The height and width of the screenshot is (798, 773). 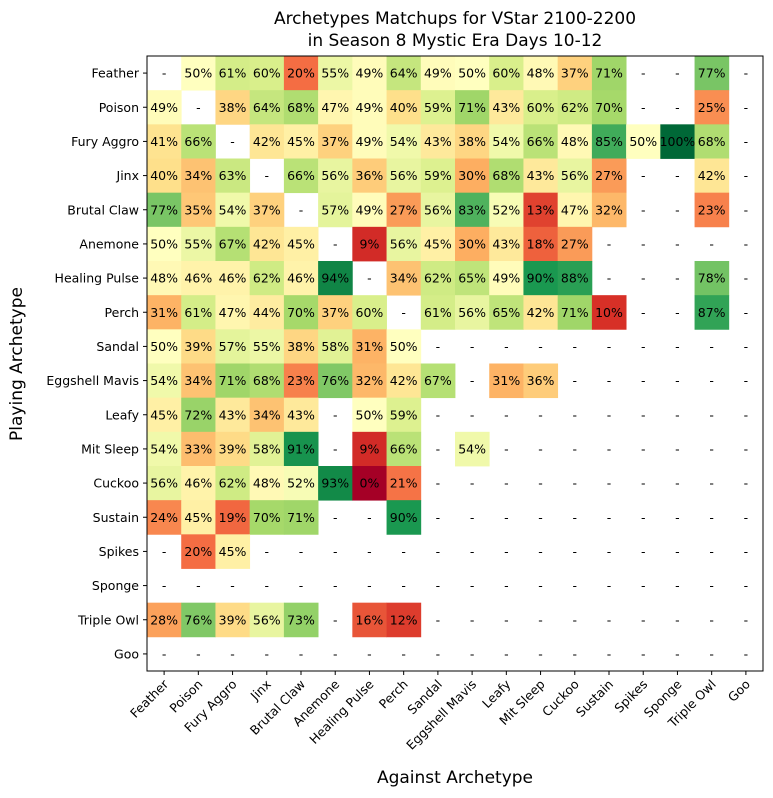 What do you see at coordinates (438, 209) in the screenshot?
I see `cell-label: 56%` at bounding box center [438, 209].